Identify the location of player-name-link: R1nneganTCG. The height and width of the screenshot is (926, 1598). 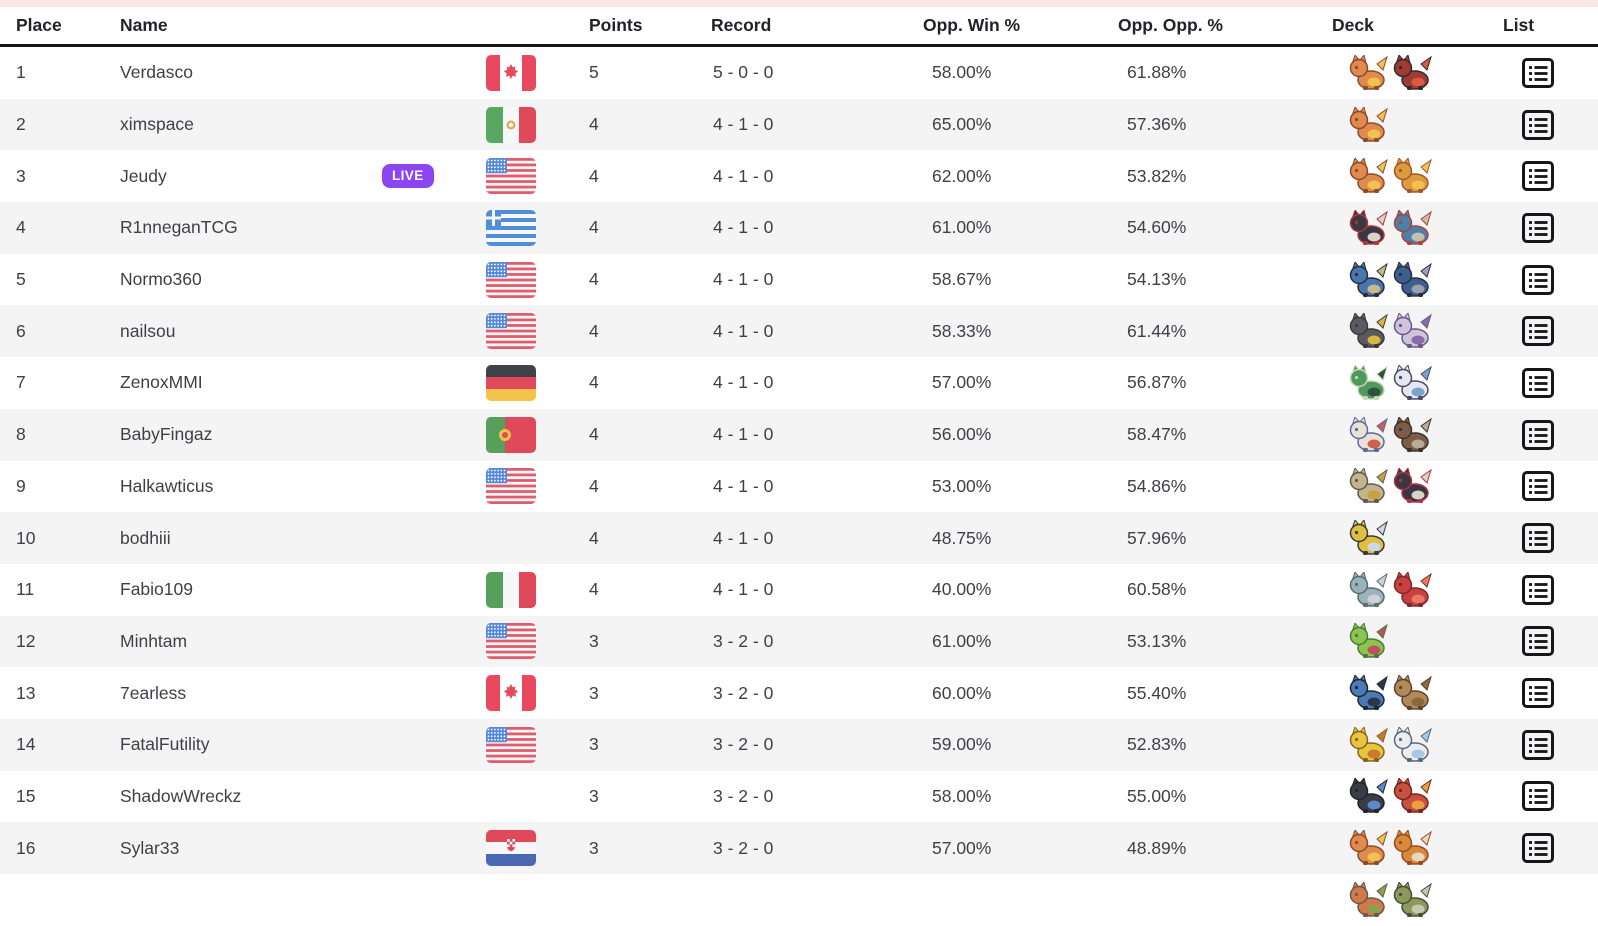
(179, 227).